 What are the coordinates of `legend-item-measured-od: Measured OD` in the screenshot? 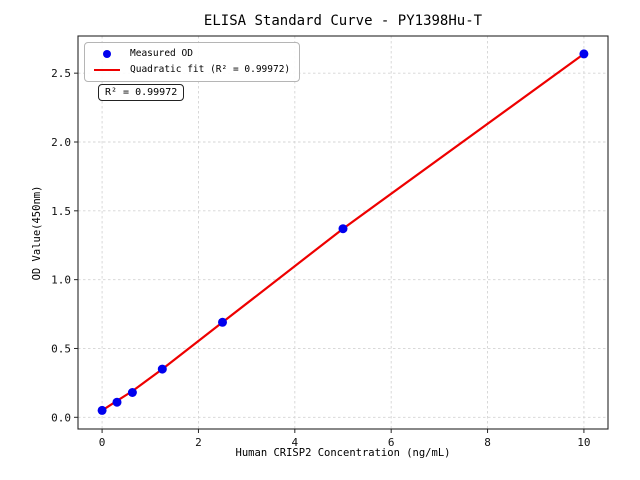 It's located at (191, 54).